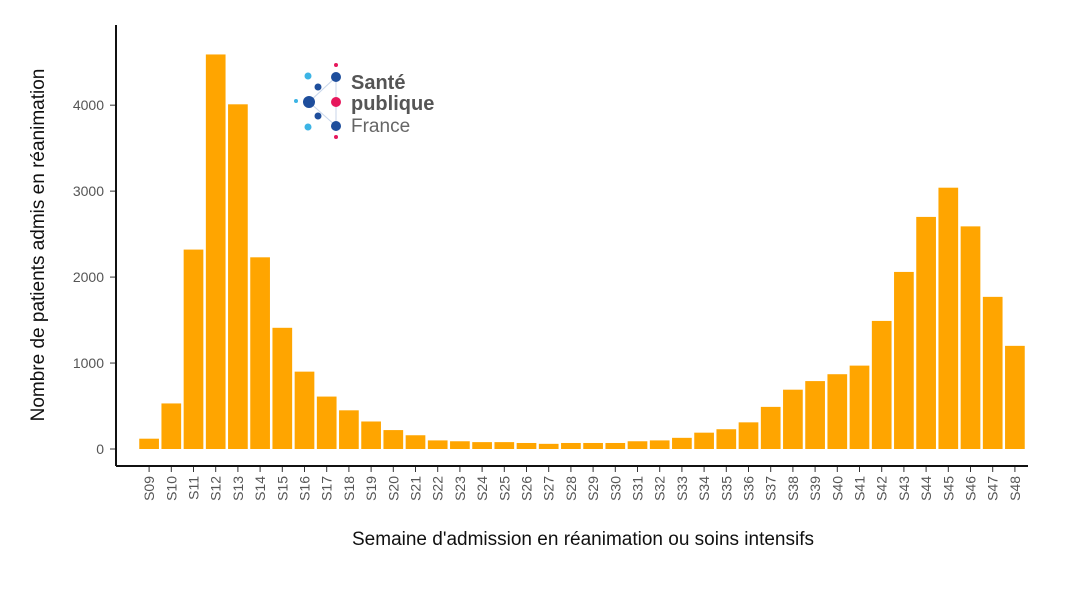  I want to click on bar-S32, so click(659, 444).